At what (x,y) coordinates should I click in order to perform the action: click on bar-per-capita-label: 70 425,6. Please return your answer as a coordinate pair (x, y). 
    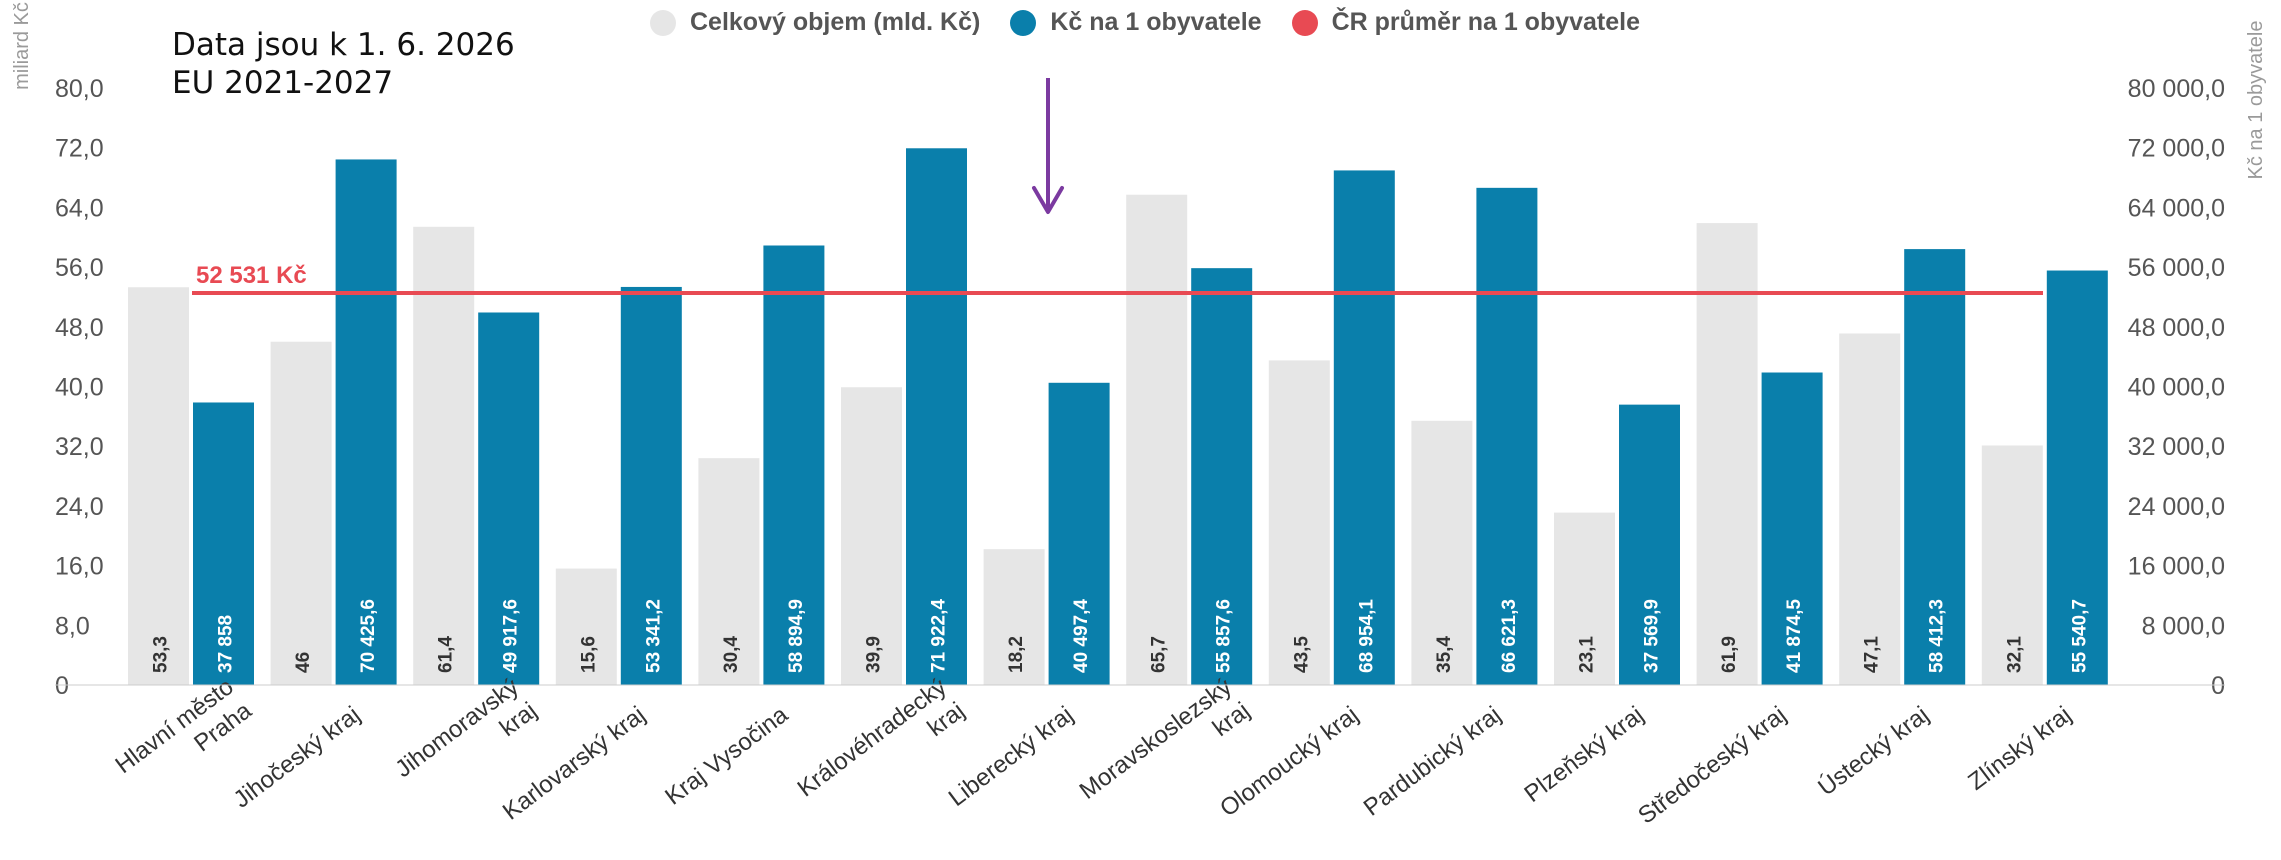
    Looking at the image, I should click on (368, 636).